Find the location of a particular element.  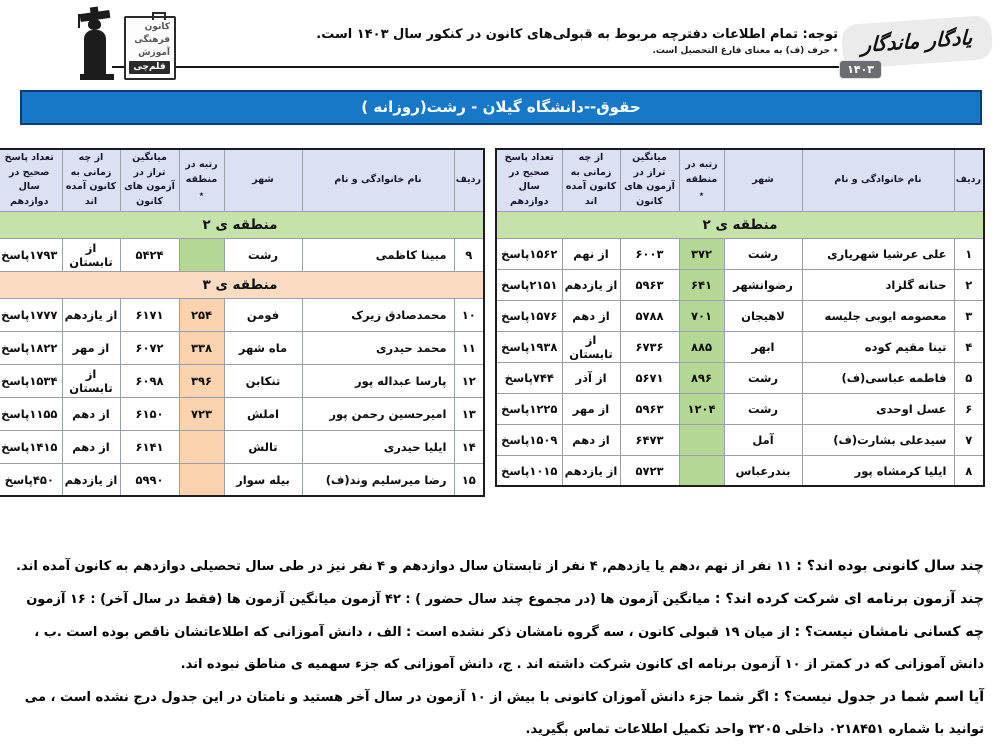

cell-avg-score: ۶۴۷۳ is located at coordinates (649, 439).